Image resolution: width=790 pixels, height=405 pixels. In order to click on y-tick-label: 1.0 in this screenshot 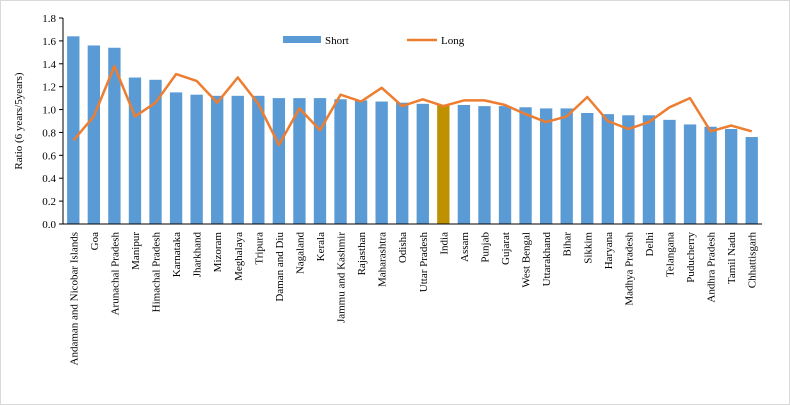, I will do `click(49, 111)`.